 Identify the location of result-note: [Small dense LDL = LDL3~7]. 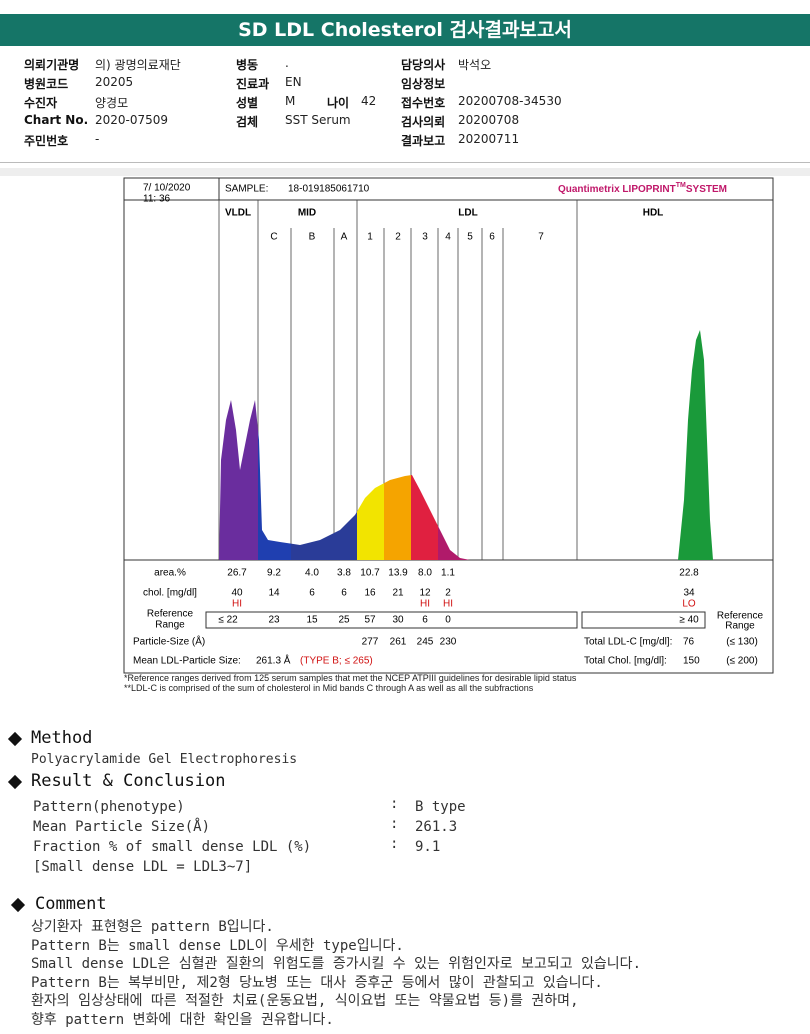
(143, 867).